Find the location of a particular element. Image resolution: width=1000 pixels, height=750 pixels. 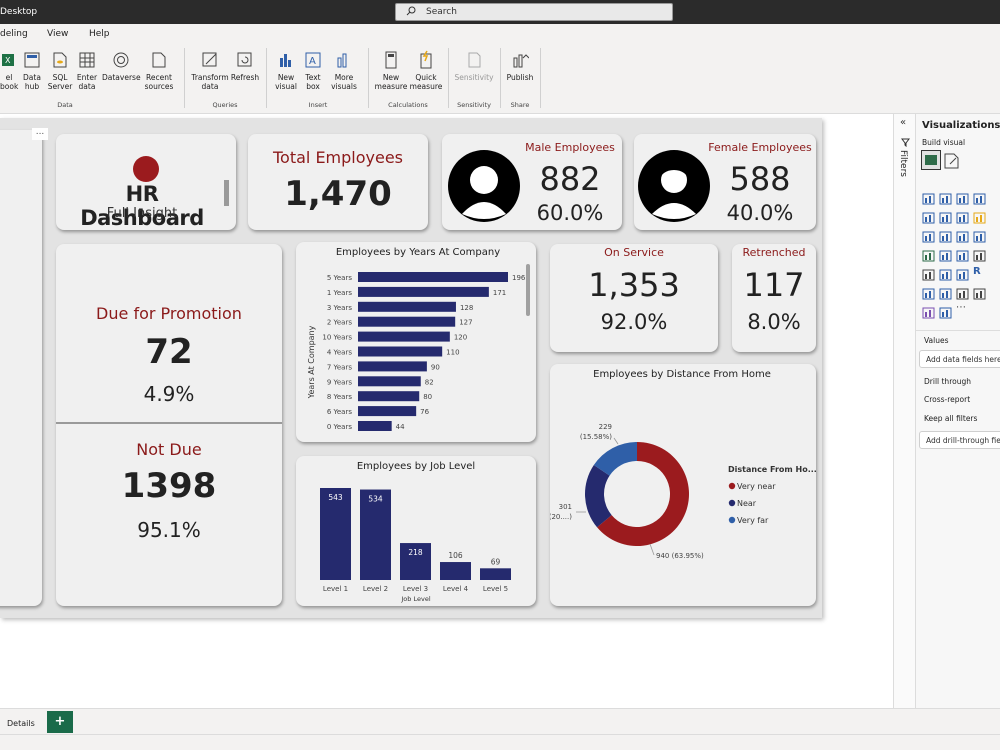

menu-view: View is located at coordinates (58, 34).